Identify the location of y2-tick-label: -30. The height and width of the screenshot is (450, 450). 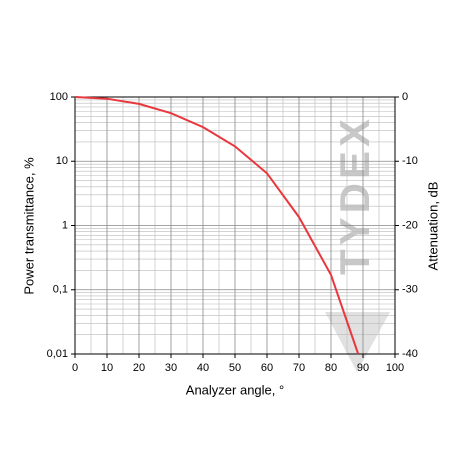
(410, 290).